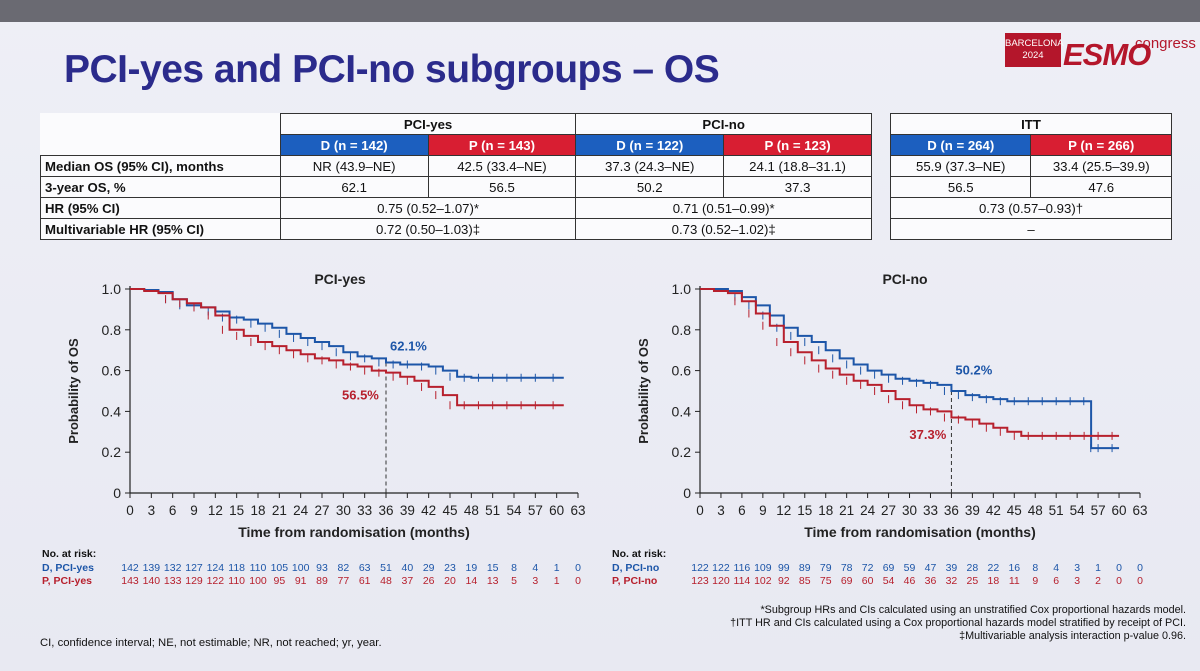 Image resolution: width=1200 pixels, height=671 pixels. I want to click on table-cell: 33.4 (25.5–39.9), so click(1101, 166).